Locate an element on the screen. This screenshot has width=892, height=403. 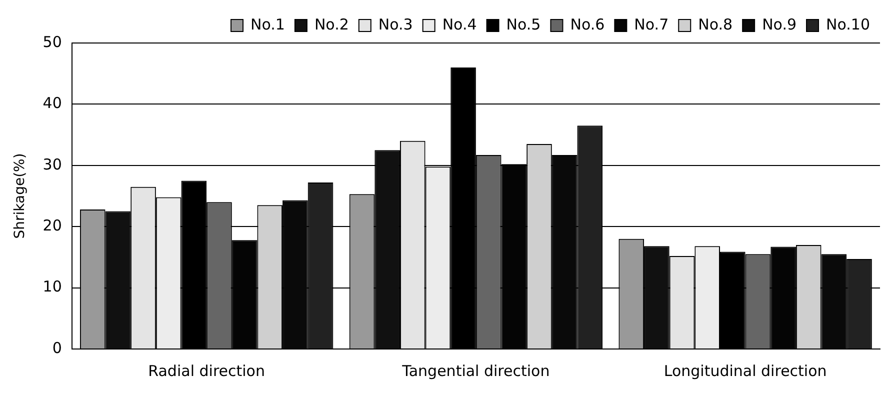
y-axis-title: Shrikage(%) is located at coordinates (20, 196).